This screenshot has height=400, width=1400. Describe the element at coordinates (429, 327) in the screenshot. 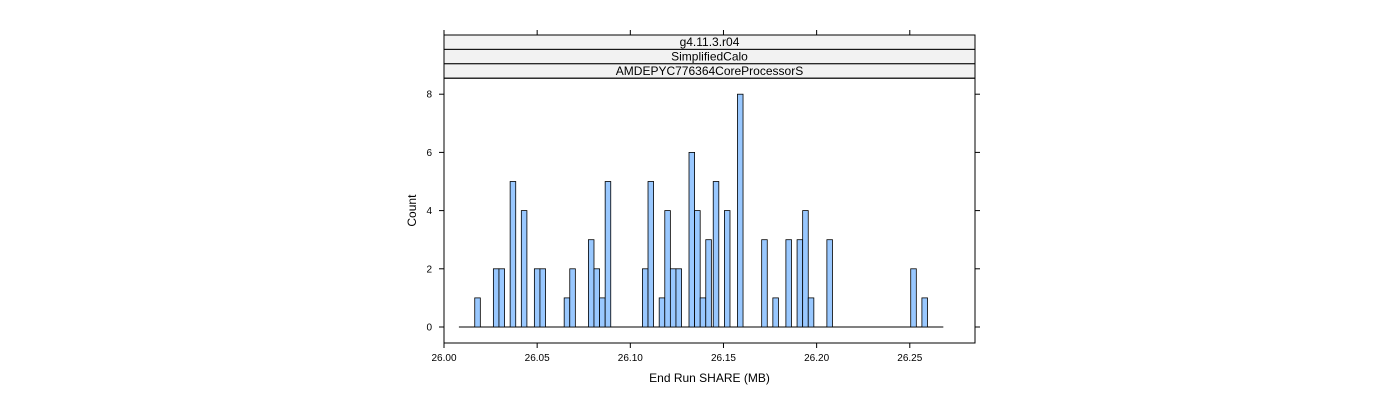

I see `y-tick-label-0: 0` at that location.